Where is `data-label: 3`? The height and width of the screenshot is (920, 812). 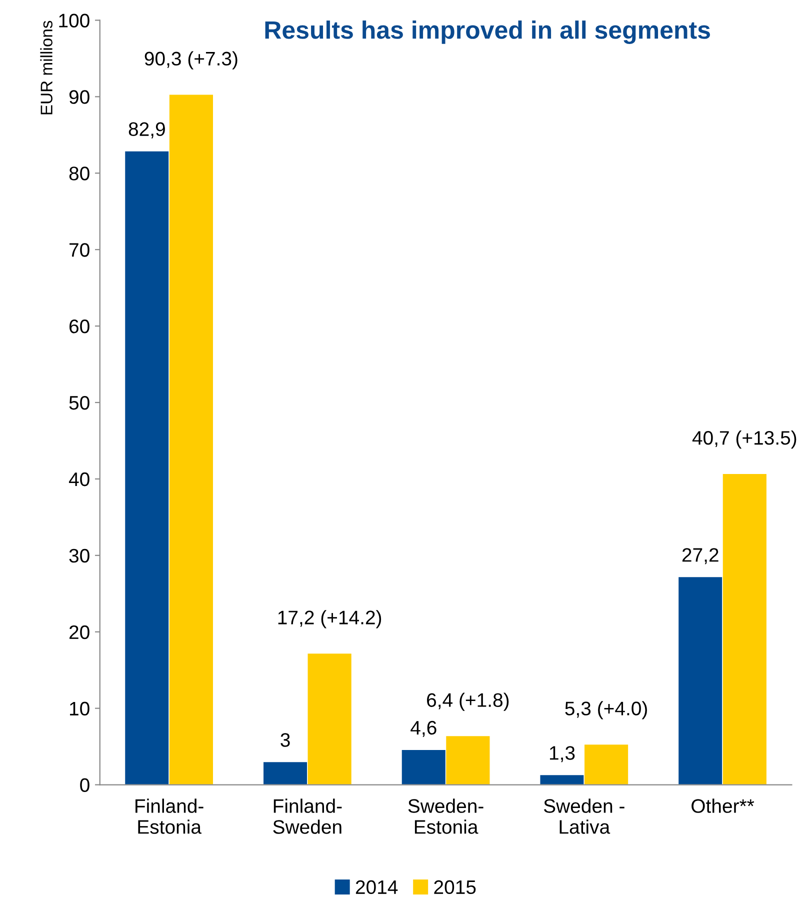 data-label: 3 is located at coordinates (285, 740).